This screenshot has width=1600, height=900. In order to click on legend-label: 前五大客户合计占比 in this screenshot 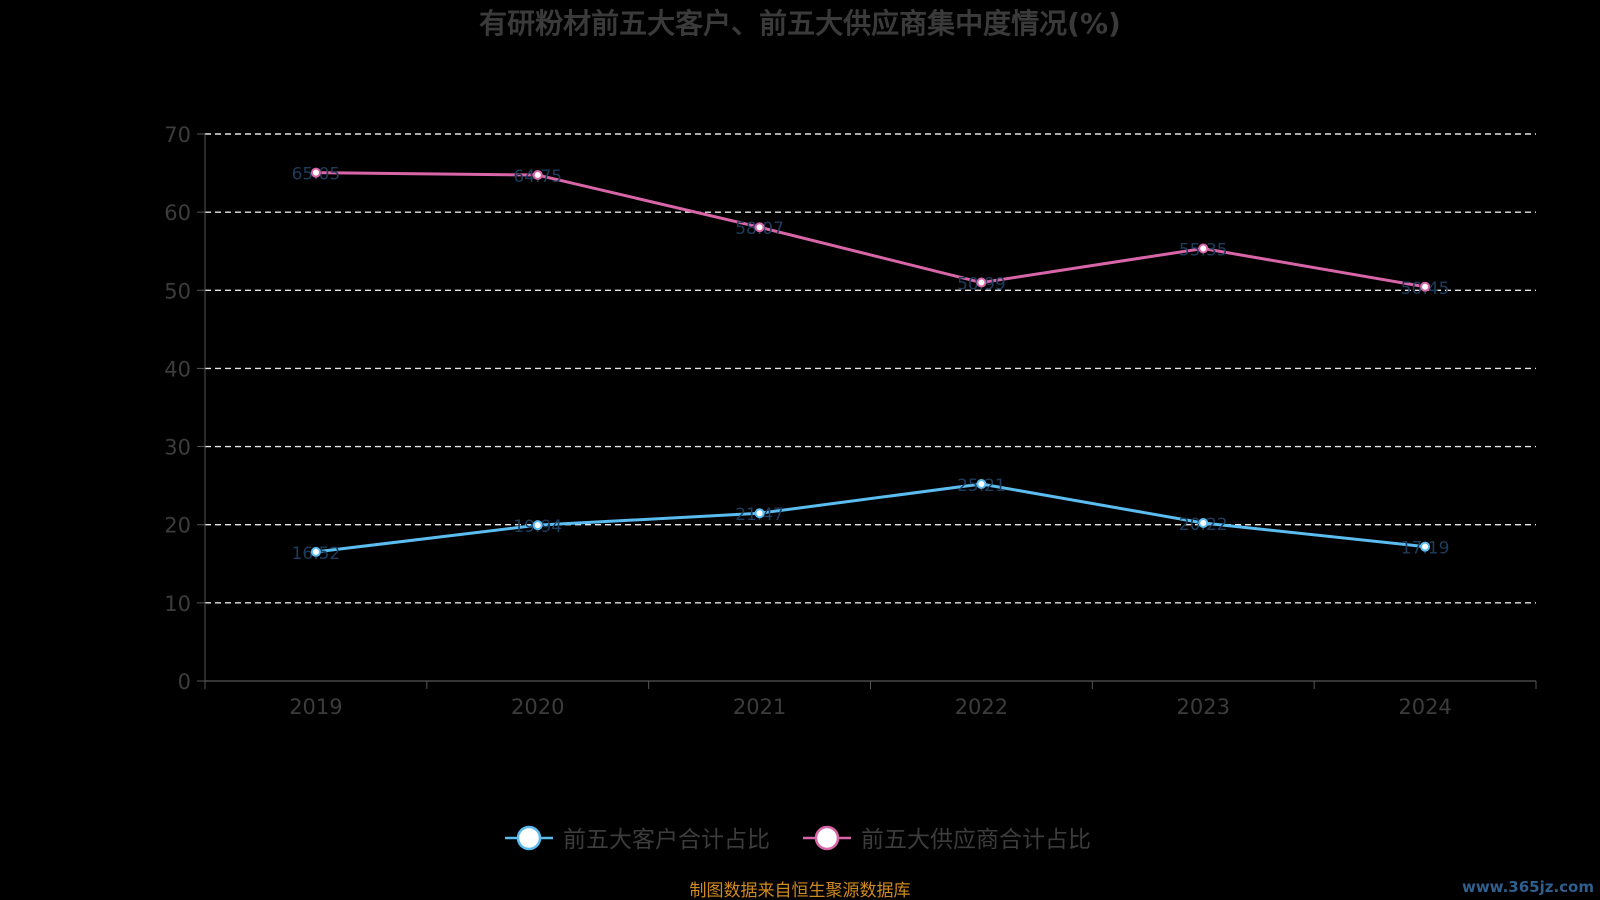, I will do `click(666, 840)`.